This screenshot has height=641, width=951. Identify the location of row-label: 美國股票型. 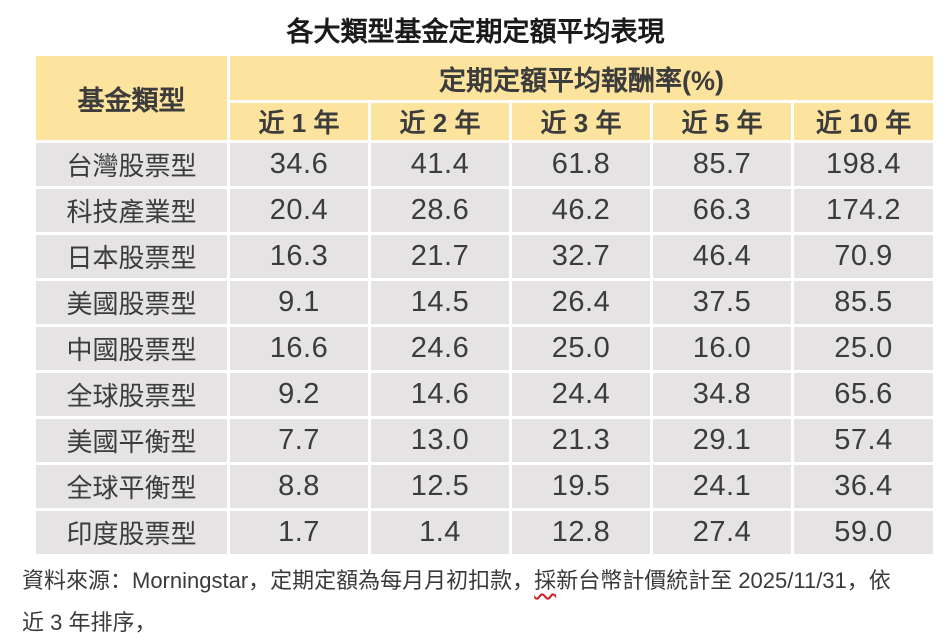
(131, 302).